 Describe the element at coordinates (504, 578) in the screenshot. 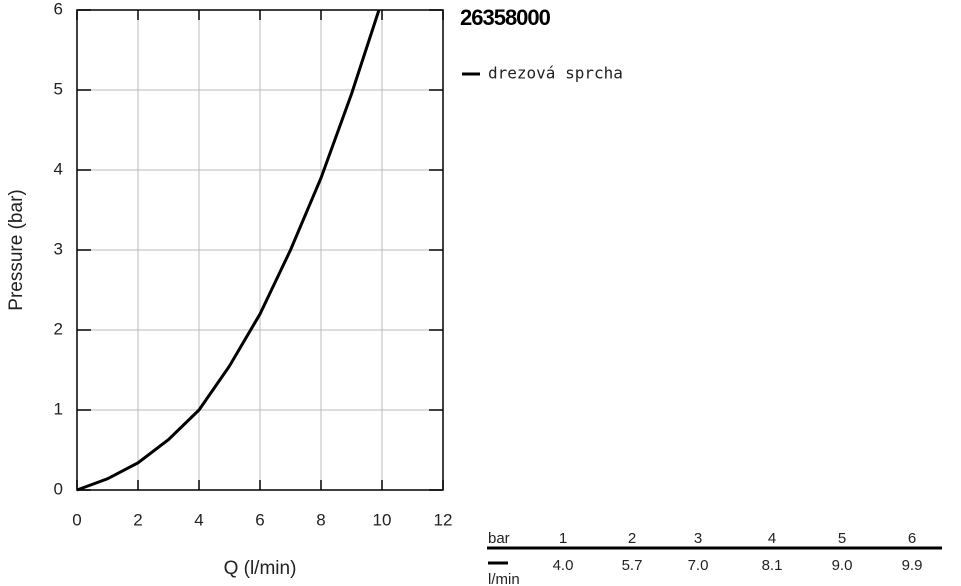

I see `table-unit: l/min` at that location.